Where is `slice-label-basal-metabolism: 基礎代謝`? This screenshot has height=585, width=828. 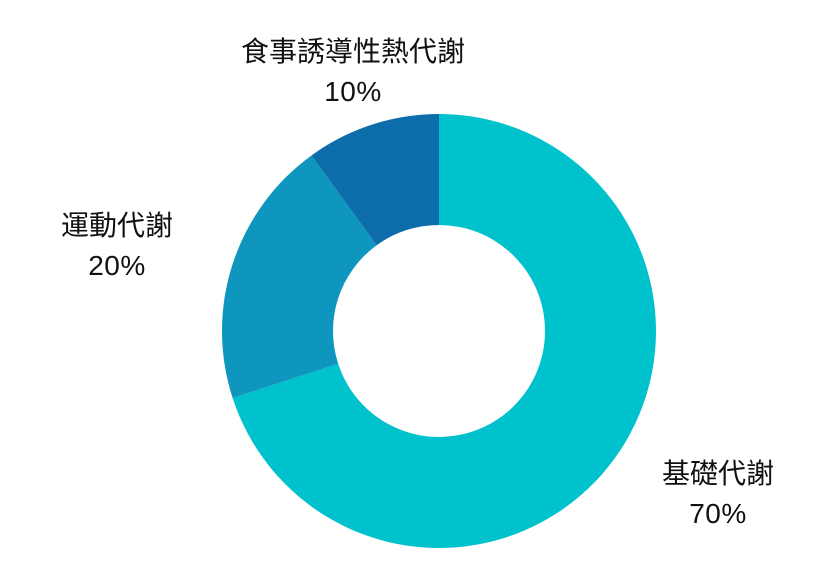
slice-label-basal-metabolism: 基礎代謝 is located at coordinates (718, 473).